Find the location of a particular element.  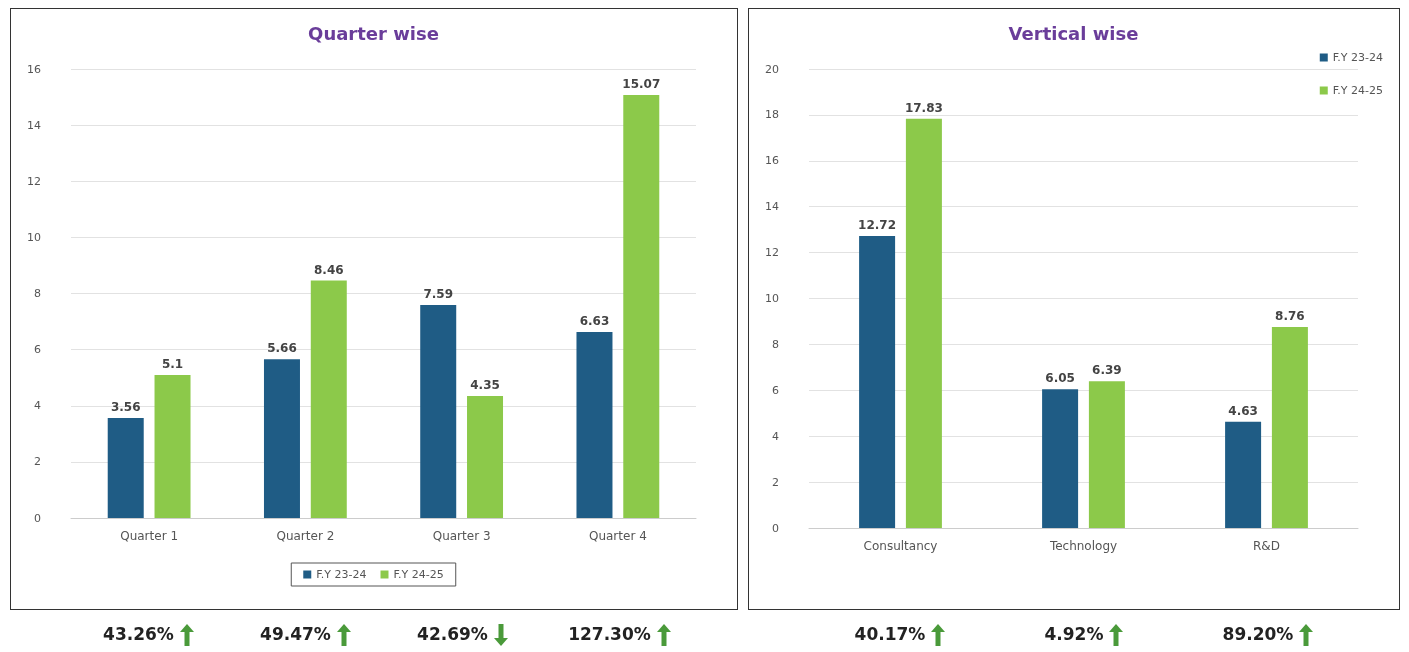

x-tick-label: Quarter 1 is located at coordinates (149, 536).